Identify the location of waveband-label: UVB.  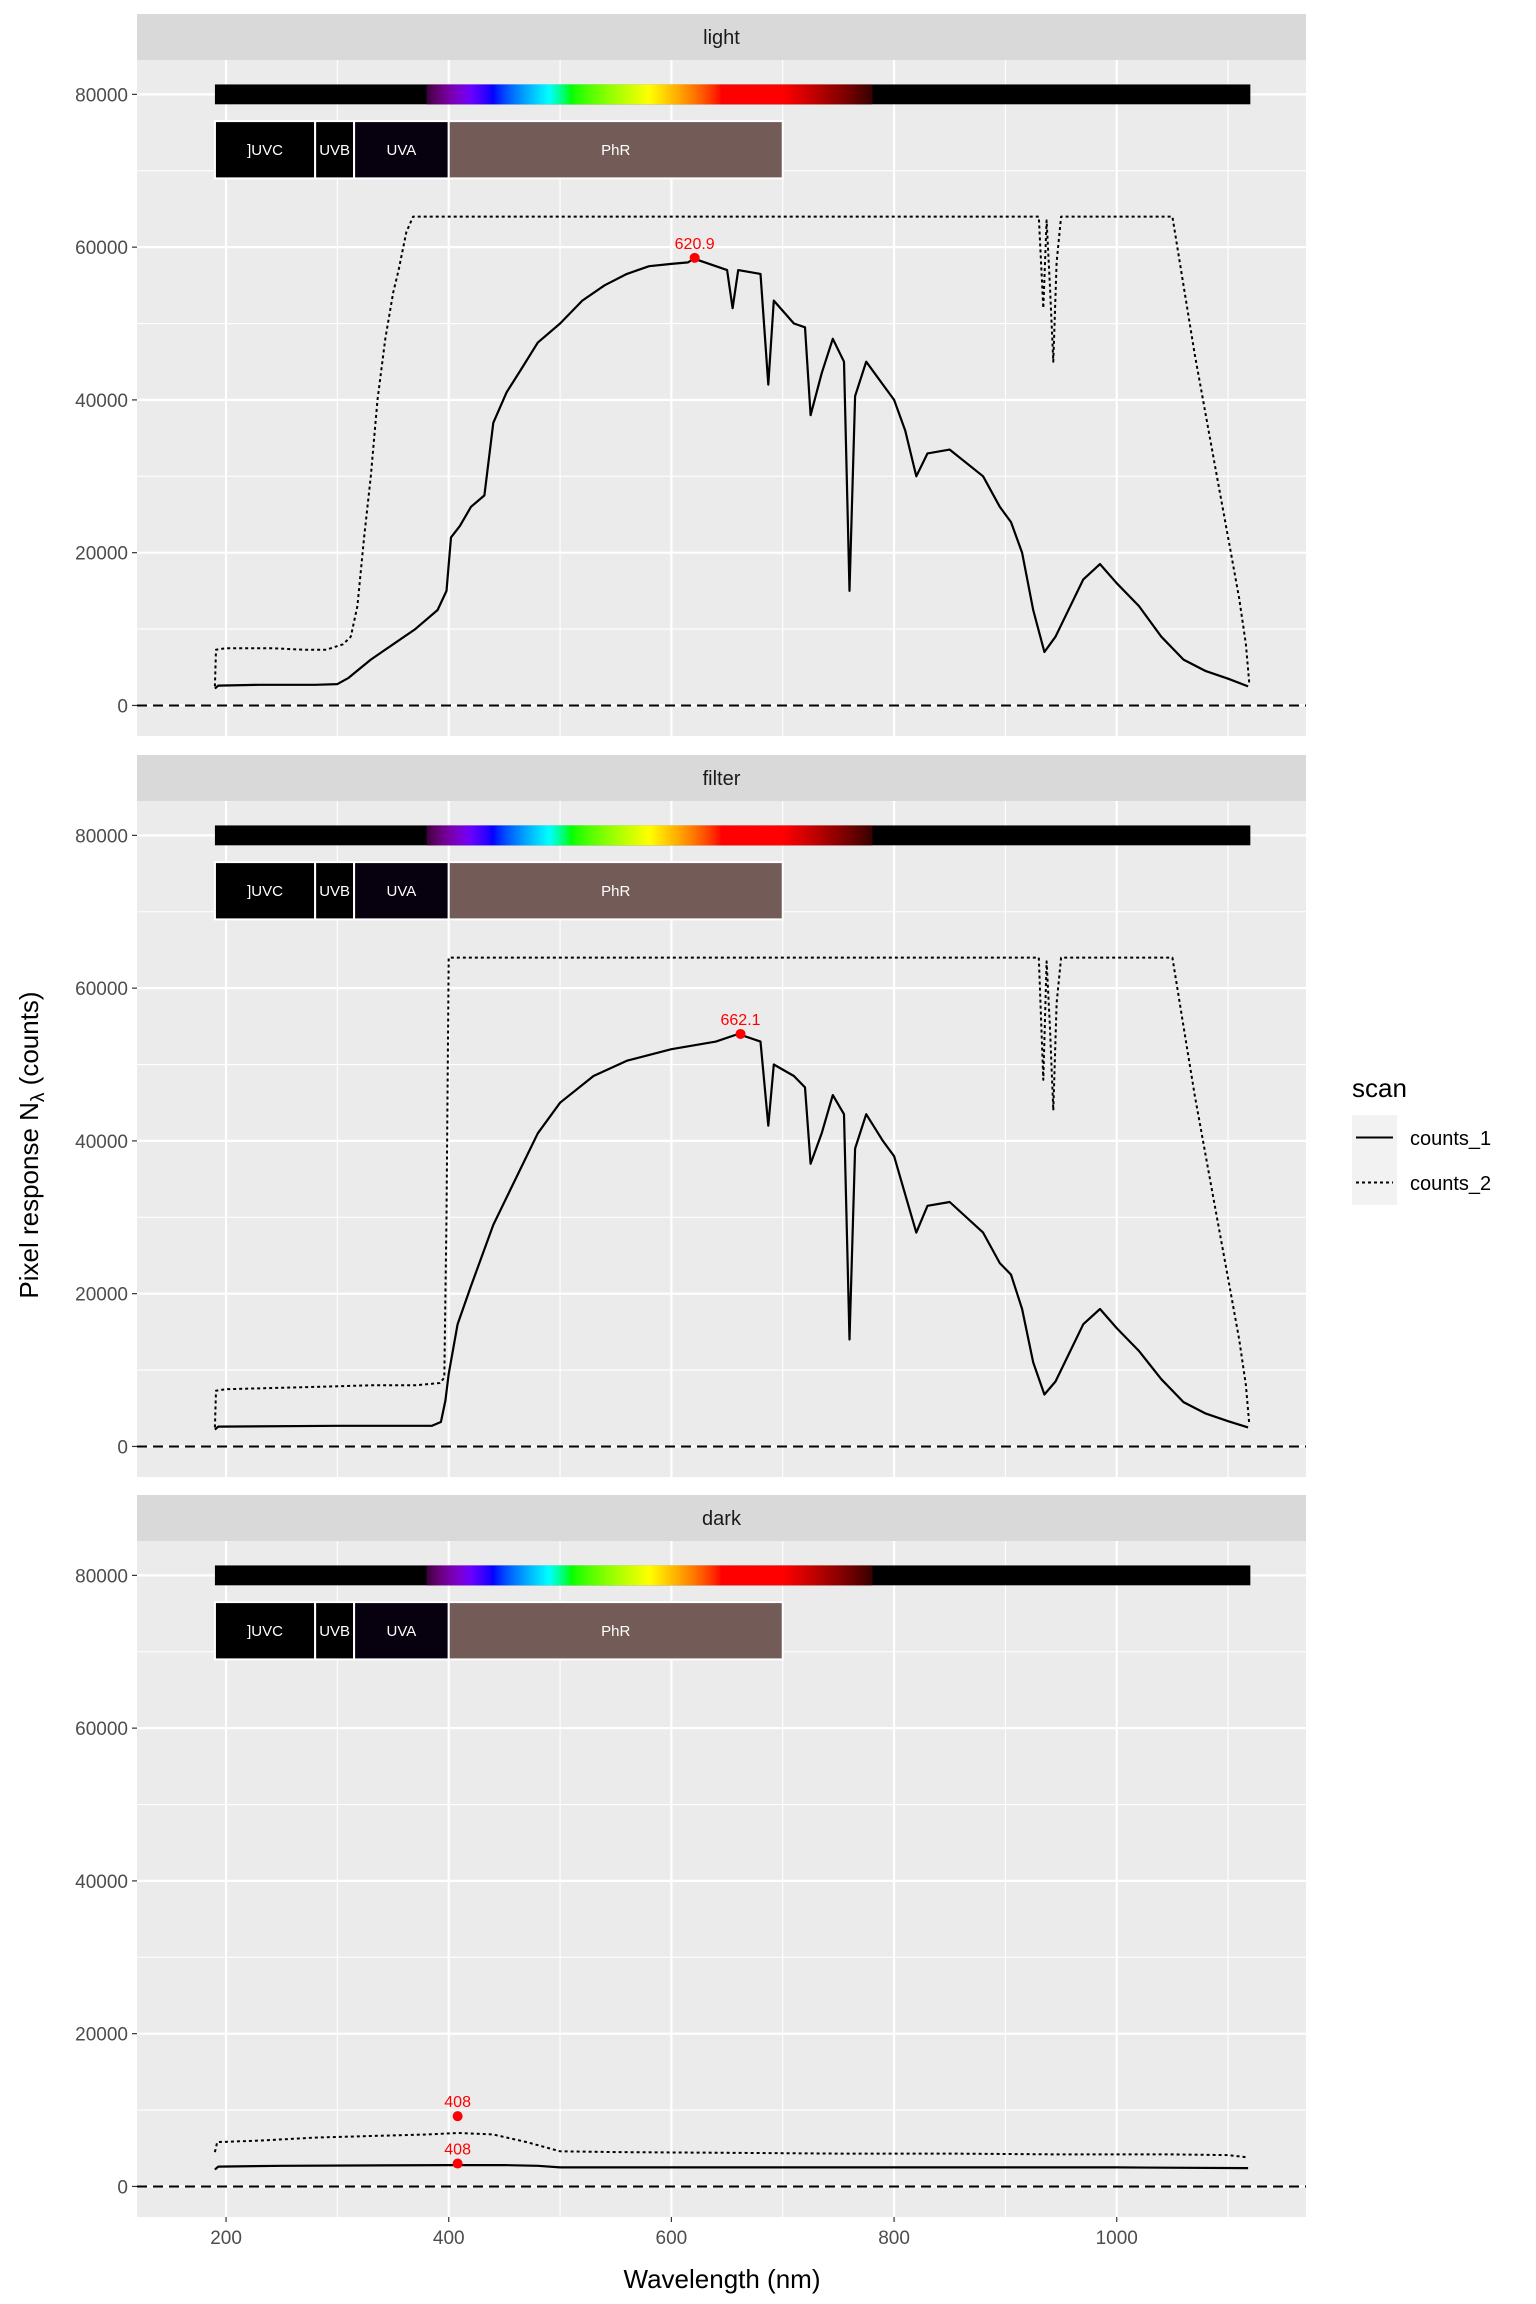
(334, 150).